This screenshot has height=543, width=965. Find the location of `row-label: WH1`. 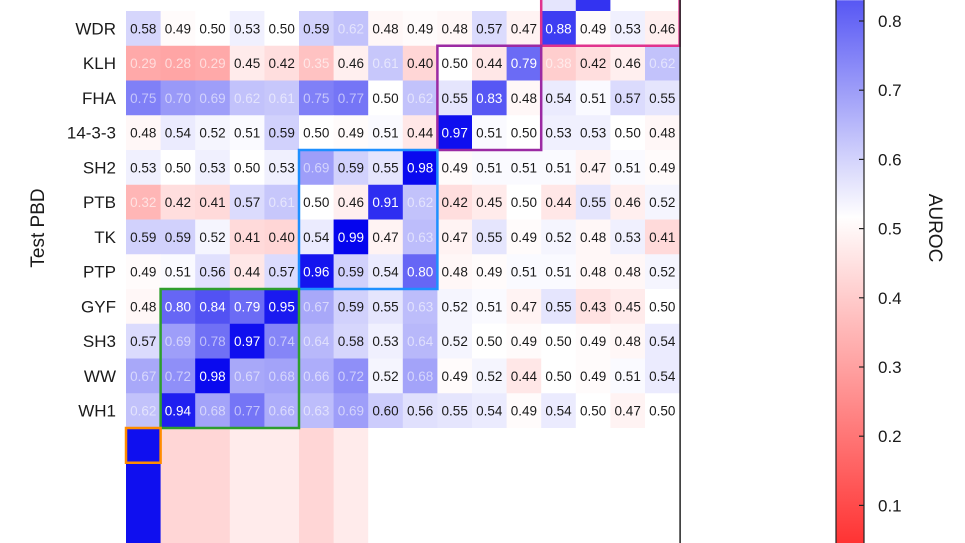

row-label: WH1 is located at coordinates (97, 411).